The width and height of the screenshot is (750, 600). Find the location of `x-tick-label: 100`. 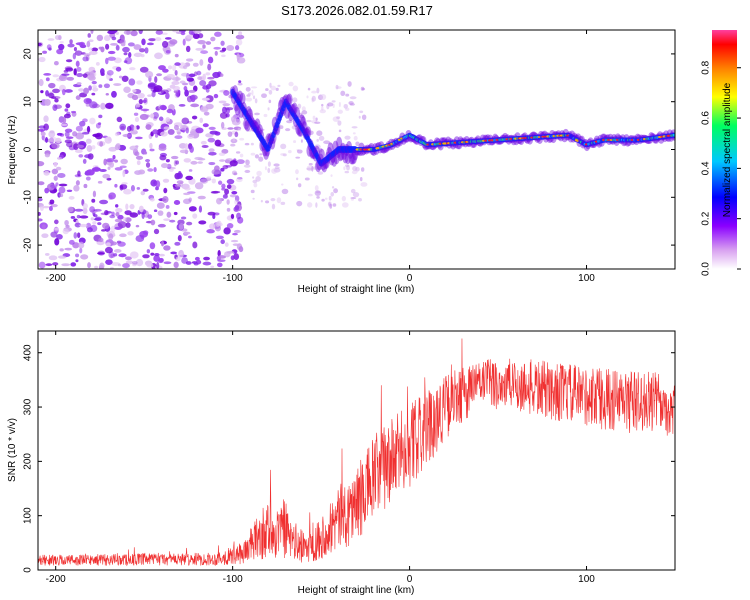

x-tick-label: 100 is located at coordinates (586, 278).